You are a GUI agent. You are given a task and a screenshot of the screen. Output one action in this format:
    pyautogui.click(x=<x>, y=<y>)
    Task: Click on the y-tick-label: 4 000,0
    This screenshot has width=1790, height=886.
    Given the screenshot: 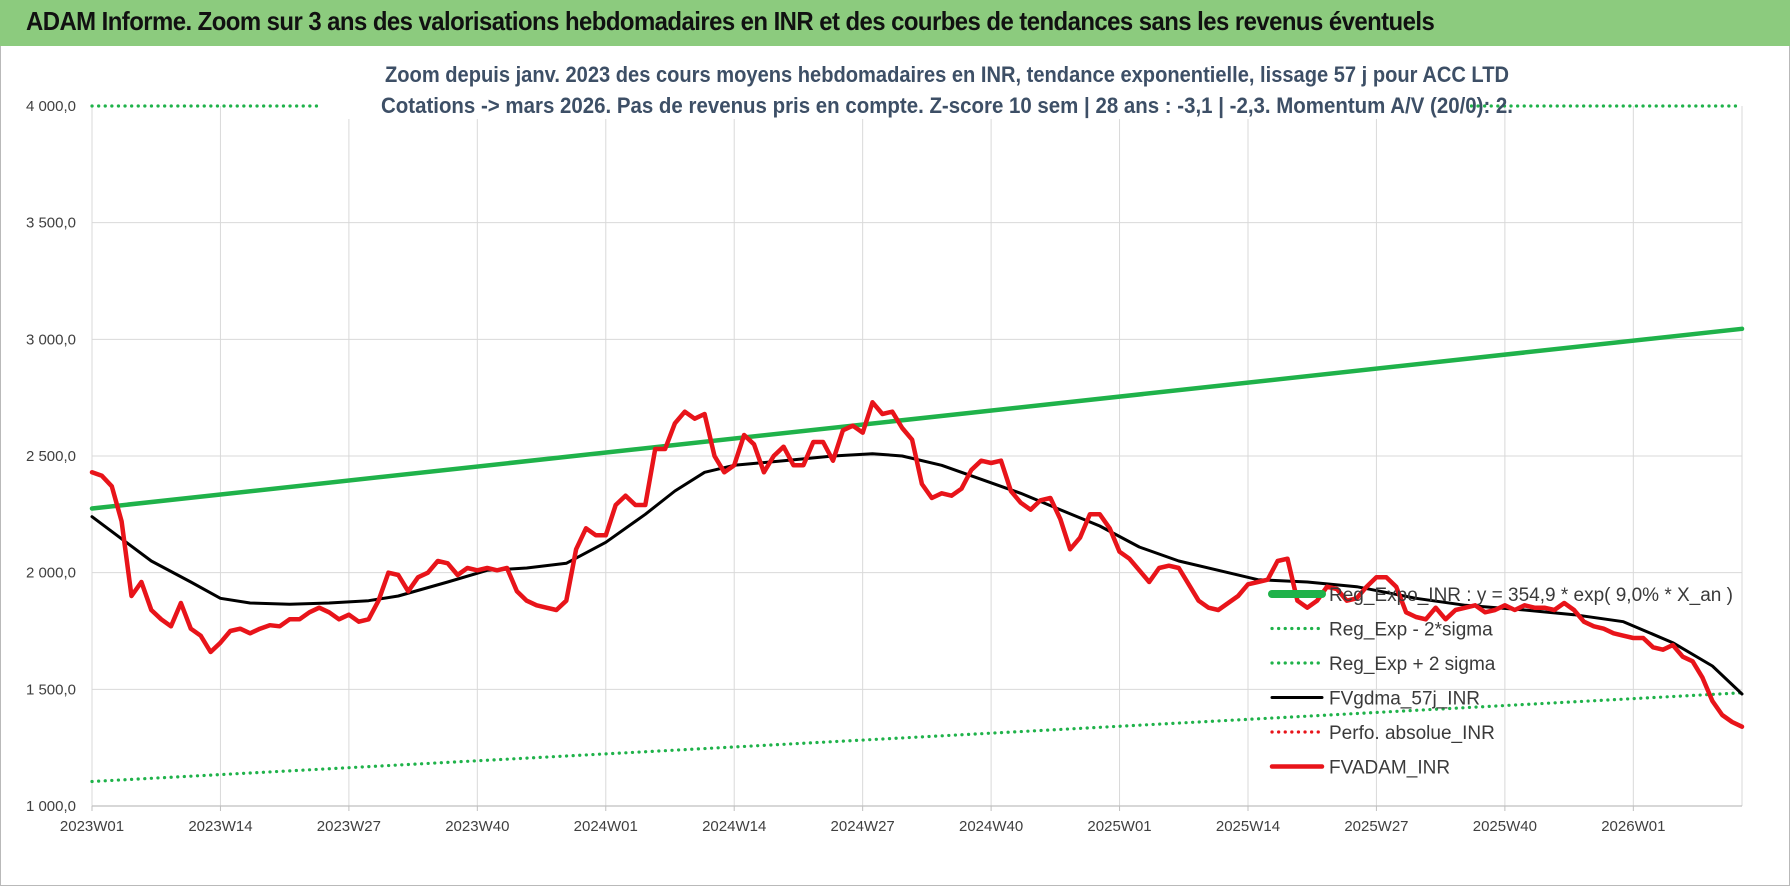 What is the action you would take?
    pyautogui.click(x=51, y=106)
    